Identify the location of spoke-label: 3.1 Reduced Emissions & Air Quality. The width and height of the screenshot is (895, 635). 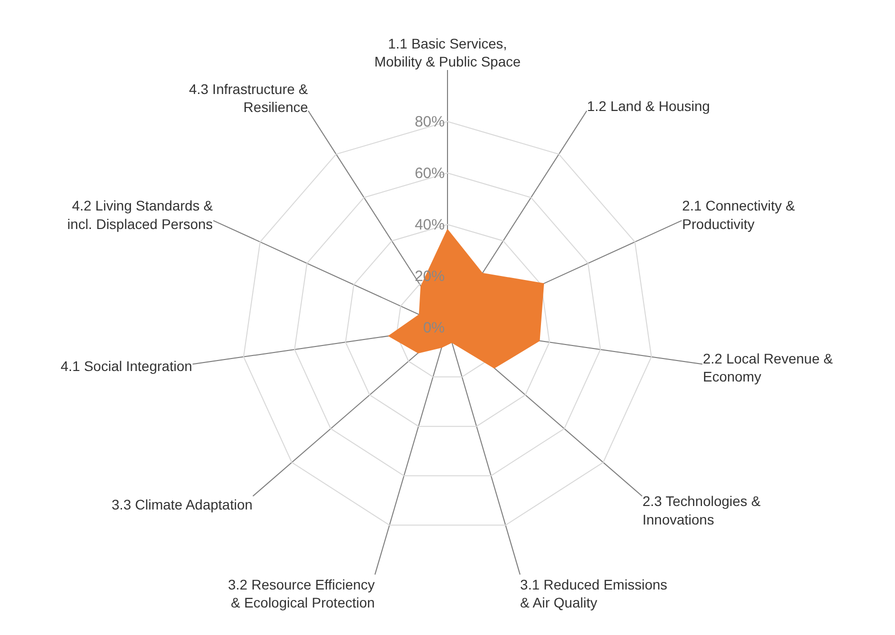
(594, 593).